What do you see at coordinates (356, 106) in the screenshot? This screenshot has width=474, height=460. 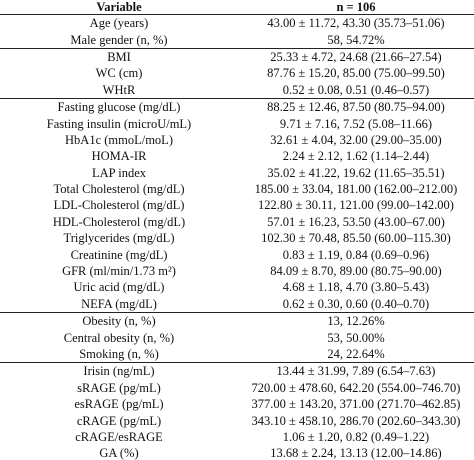 I see `value-cell: 88.25 ± 12.46, 87.50 (80.75–94.00)` at bounding box center [356, 106].